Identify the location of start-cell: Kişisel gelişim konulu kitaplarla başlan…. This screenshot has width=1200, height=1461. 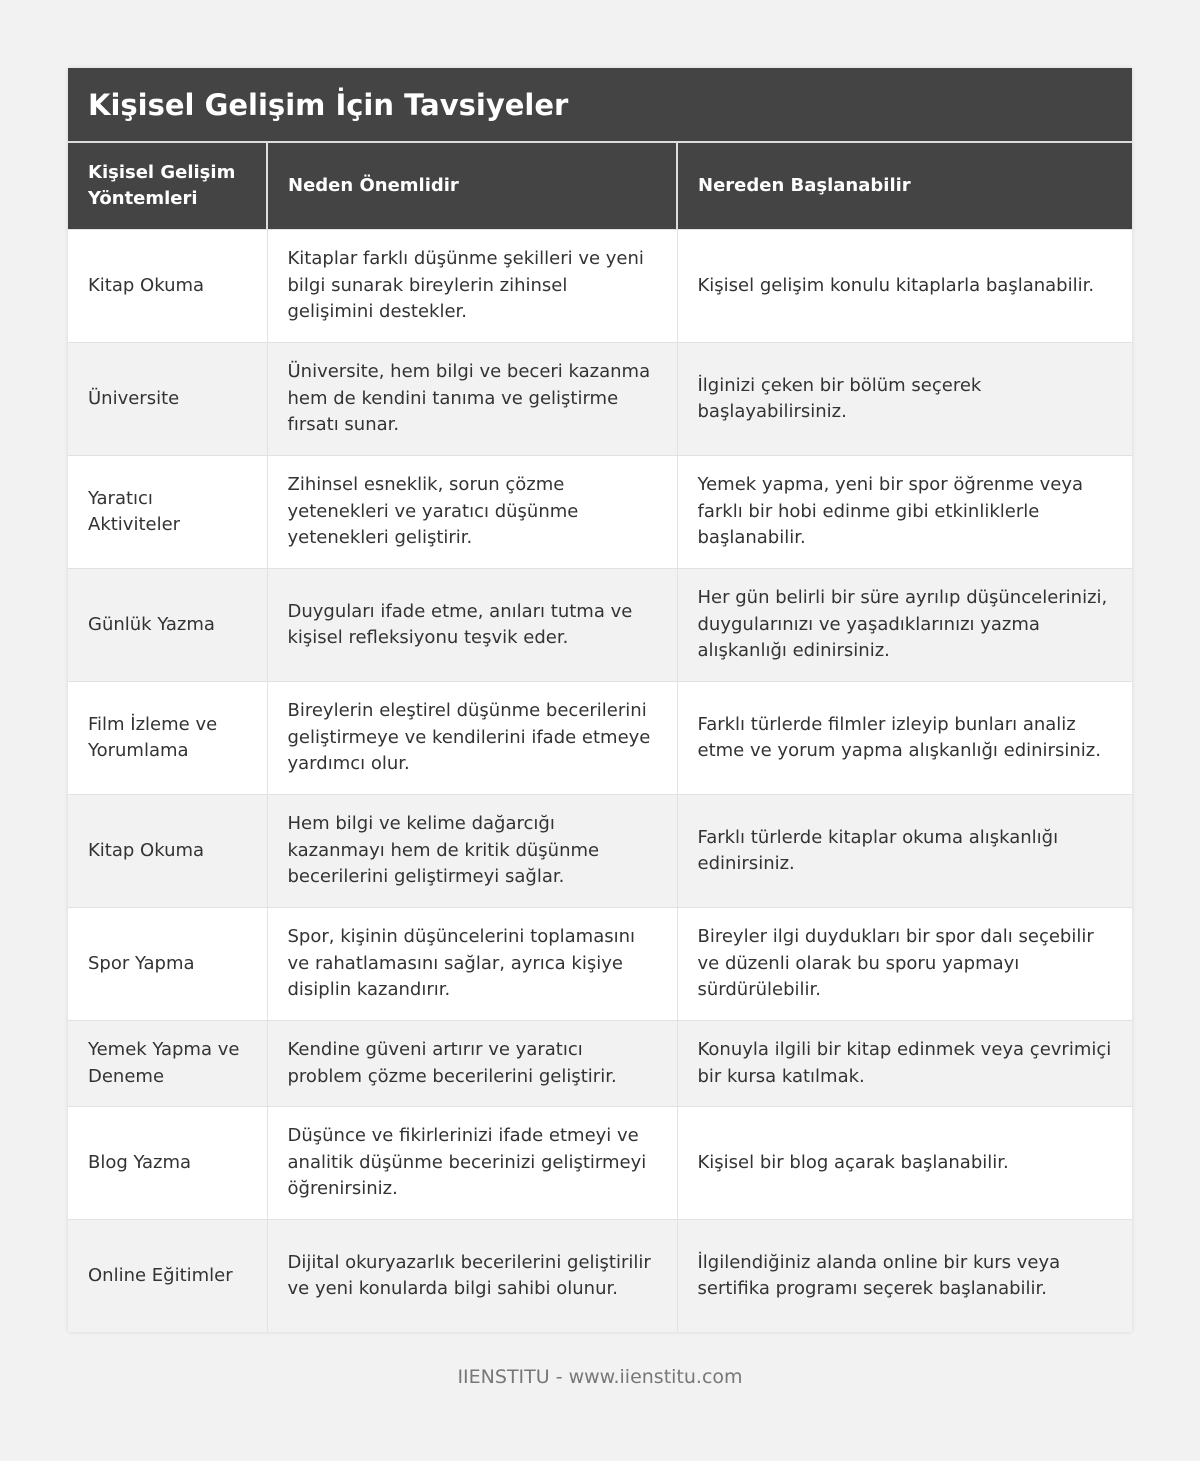
(904, 286).